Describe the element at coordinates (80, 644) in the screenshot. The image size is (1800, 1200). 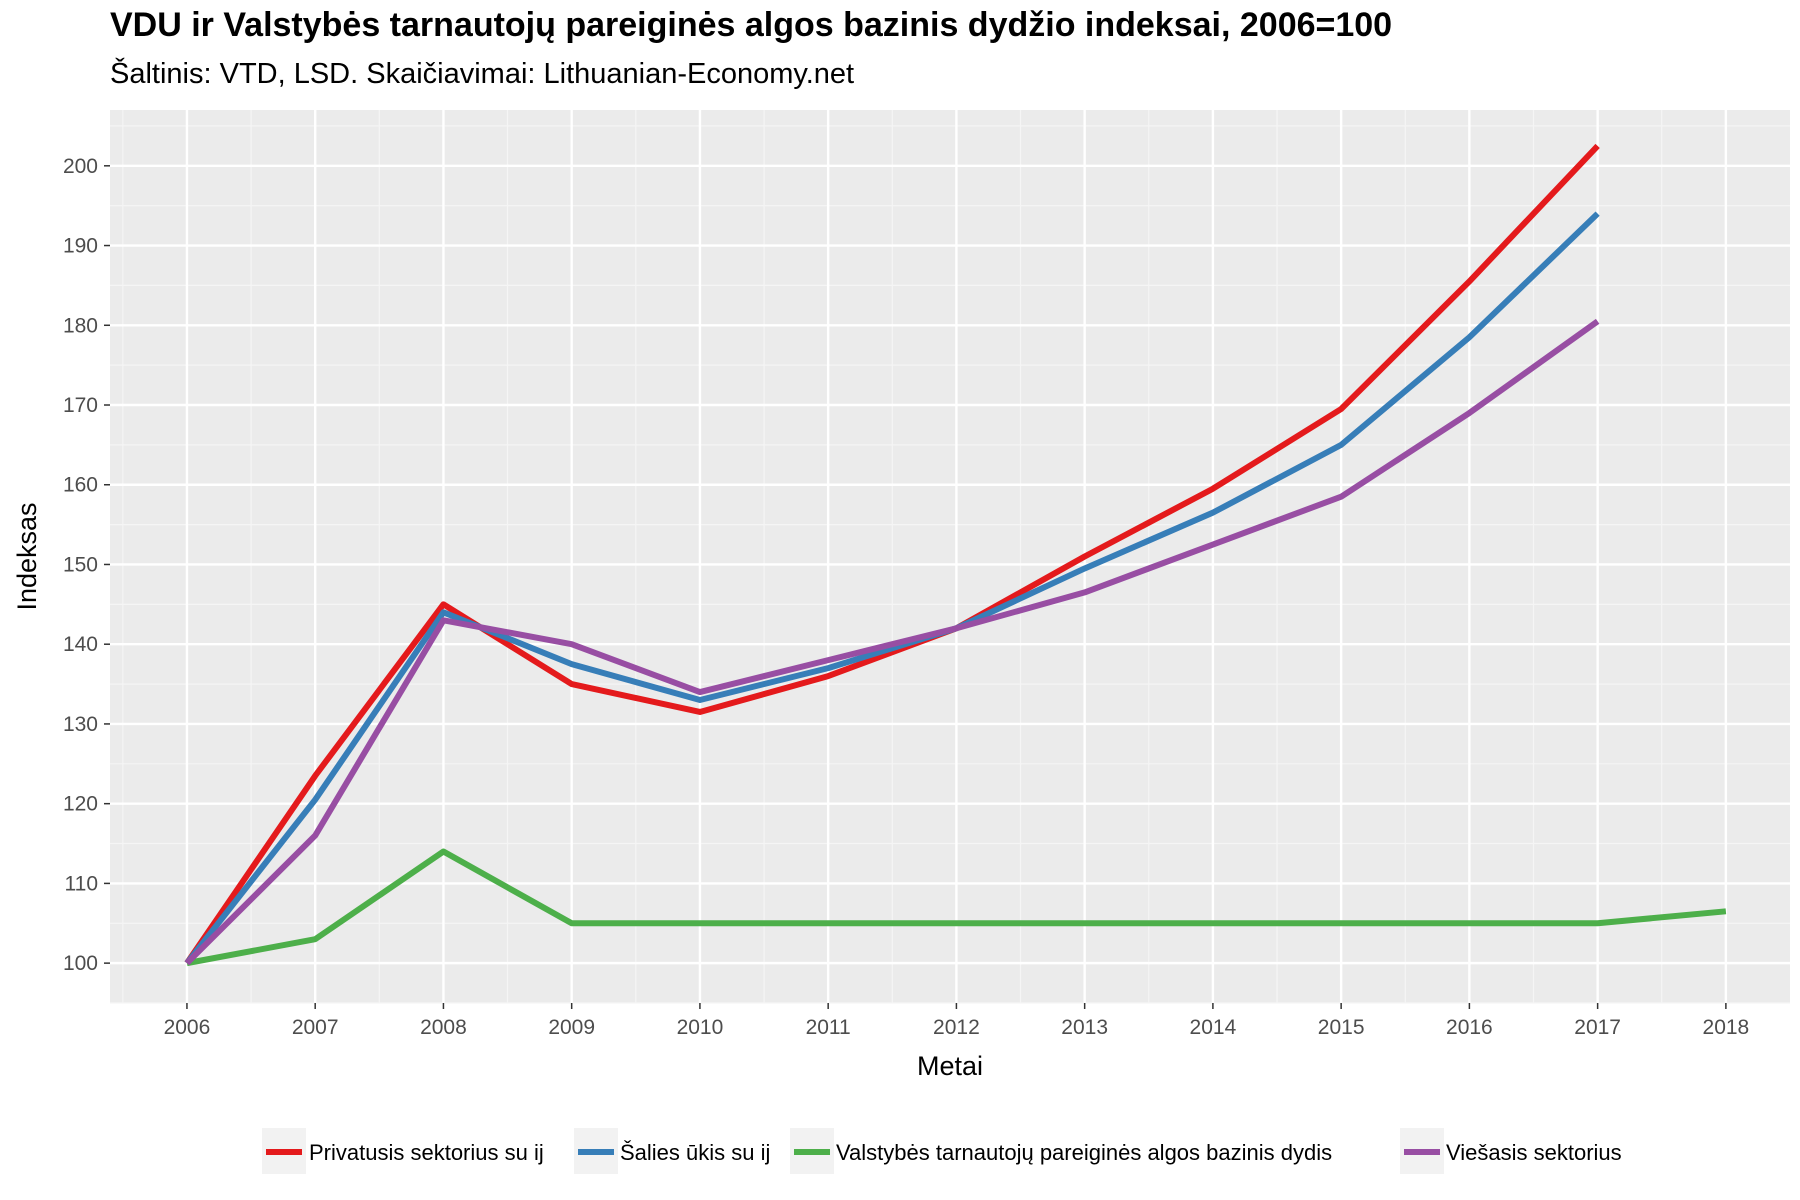
I see `y-tick-label: 140` at that location.